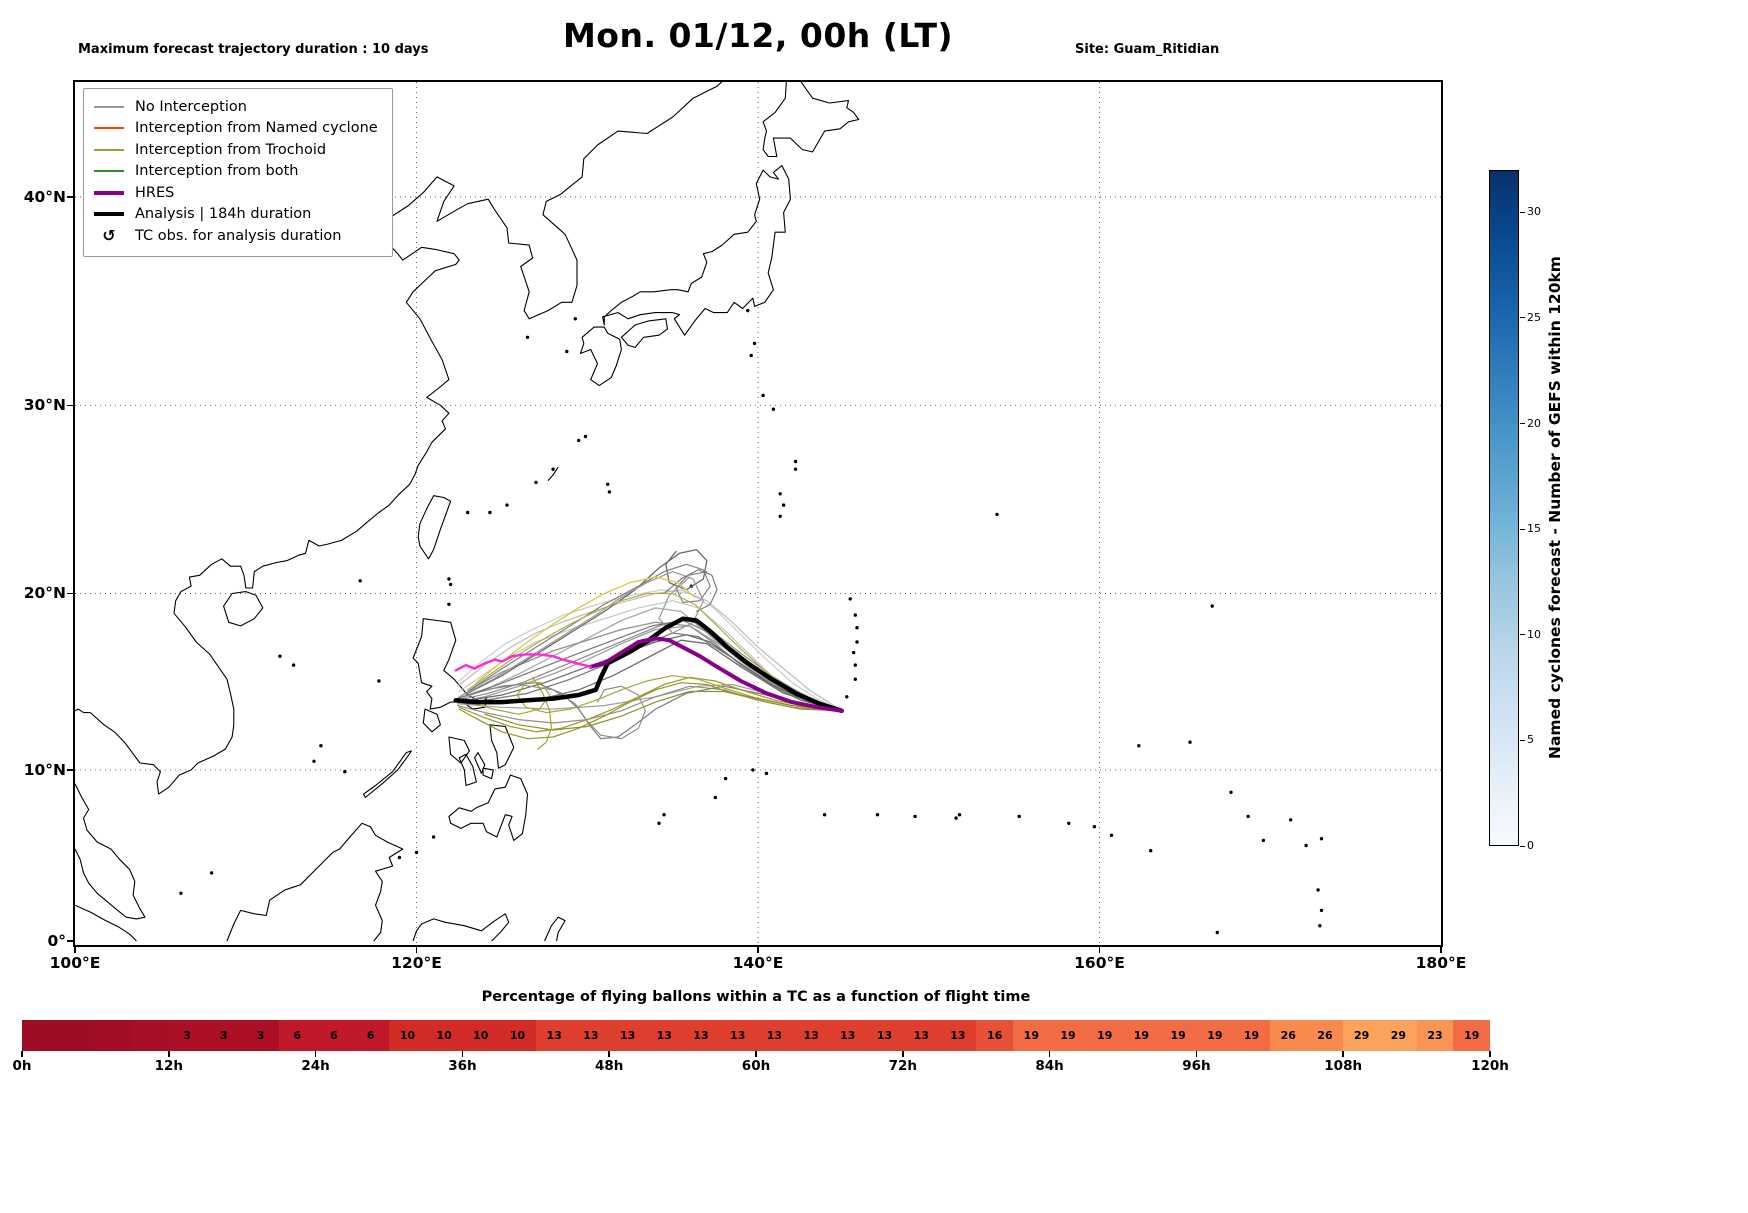 This screenshot has height=1213, width=1748. Describe the element at coordinates (315, 1066) in the screenshot. I see `flight-time-tick-label: 24h` at that location.